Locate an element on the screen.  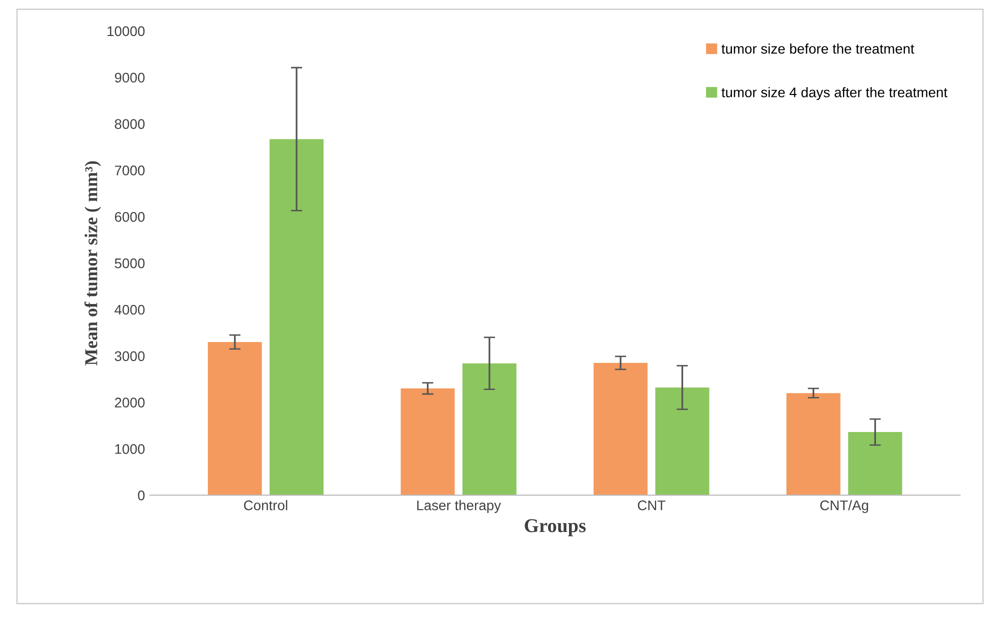
y-tick-label: 3000 is located at coordinates (129, 356).